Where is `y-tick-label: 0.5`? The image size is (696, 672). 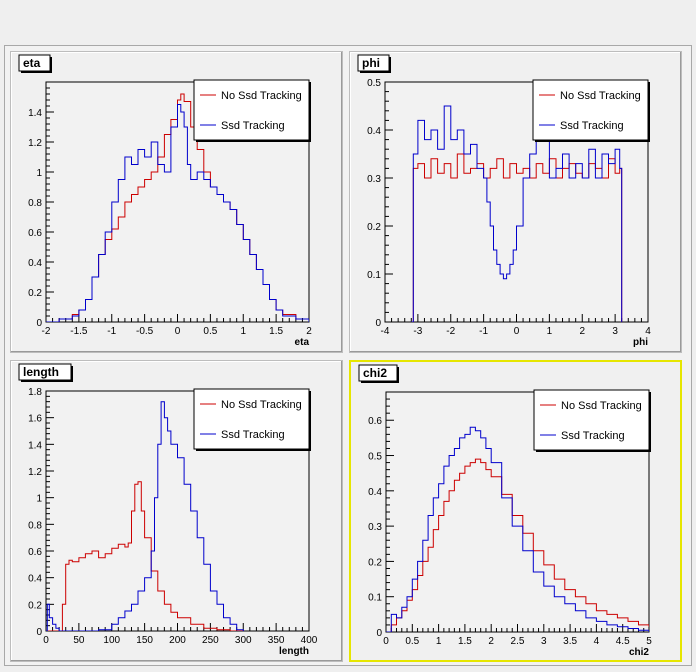
y-tick-label: 0.5 is located at coordinates (375, 457).